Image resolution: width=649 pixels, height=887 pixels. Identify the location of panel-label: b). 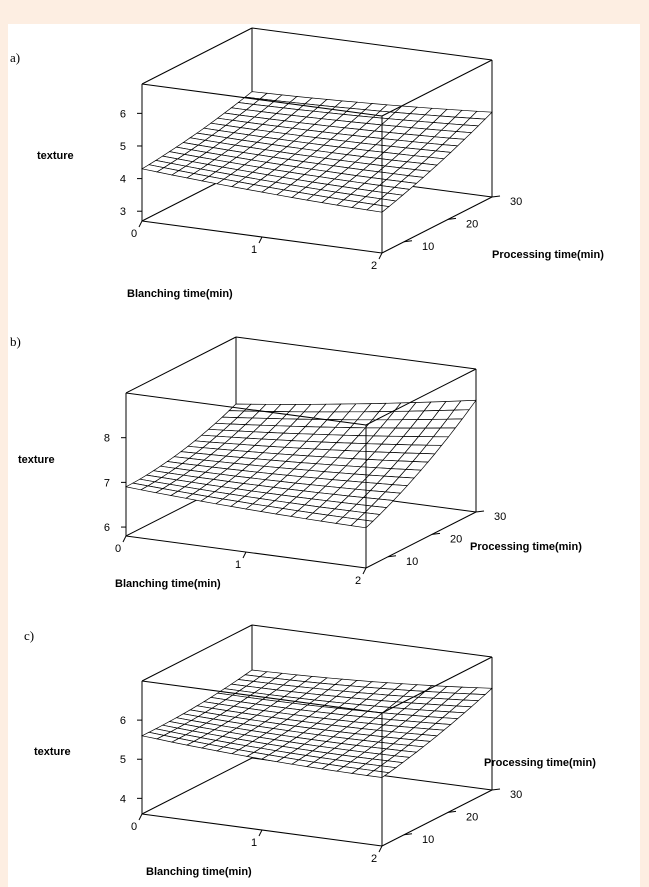
(15, 341).